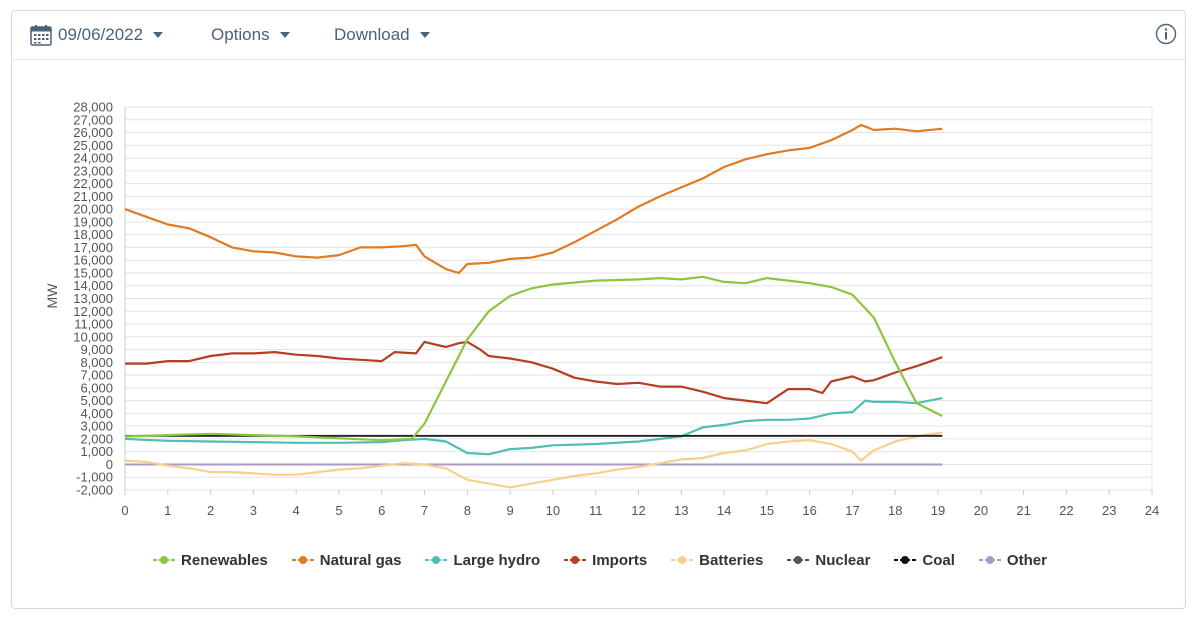 This screenshot has height=624, width=1200. I want to click on y-tick-label: 6,000, so click(96, 387).